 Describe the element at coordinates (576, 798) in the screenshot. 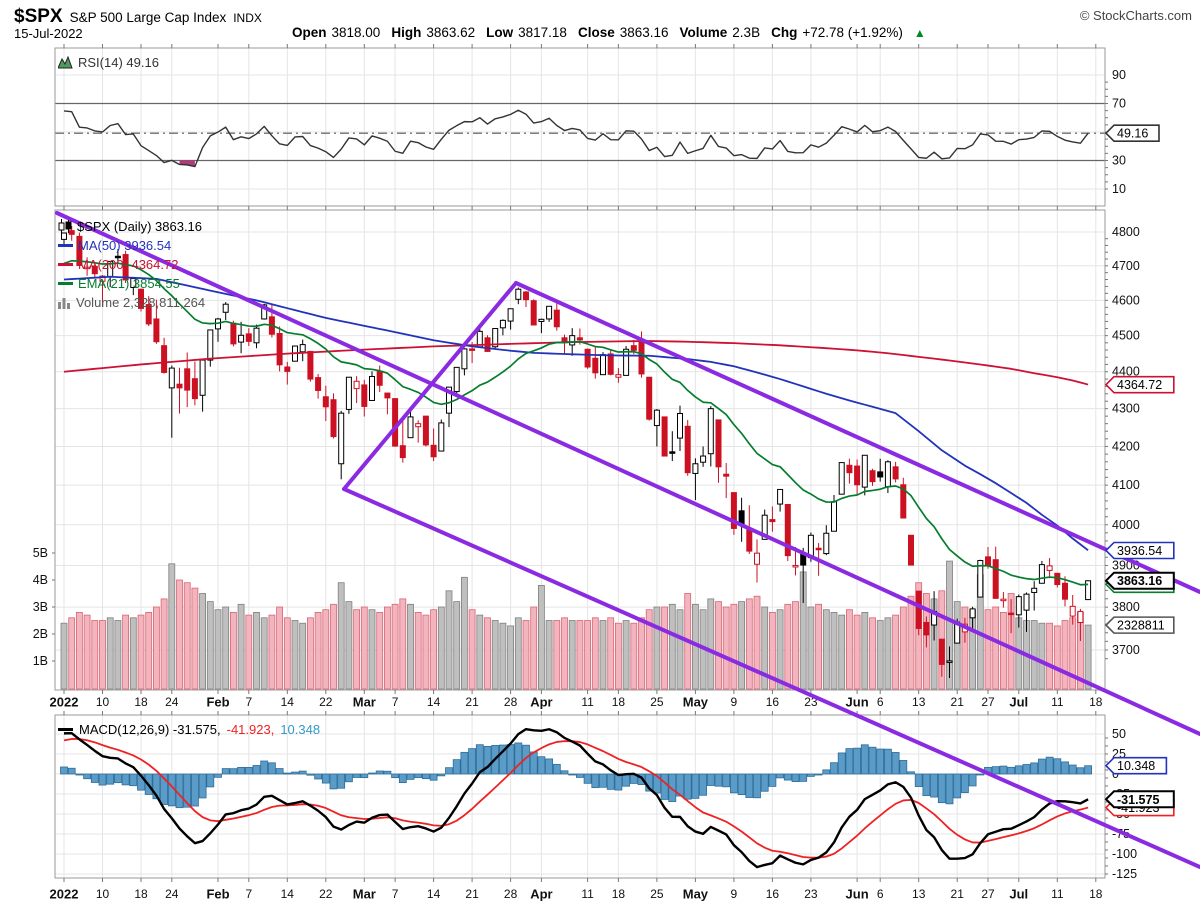

I see `macd-panel` at that location.